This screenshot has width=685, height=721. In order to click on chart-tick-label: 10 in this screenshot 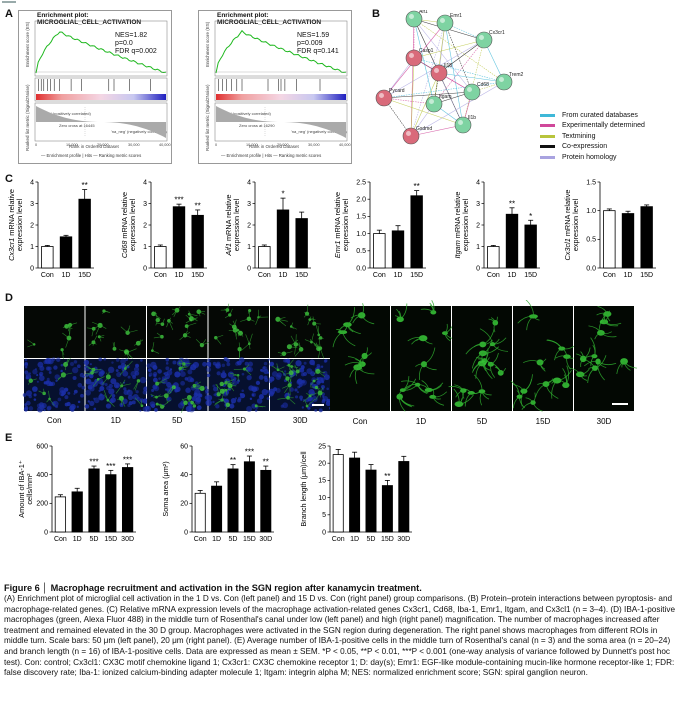, I will do `click(322, 498)`.